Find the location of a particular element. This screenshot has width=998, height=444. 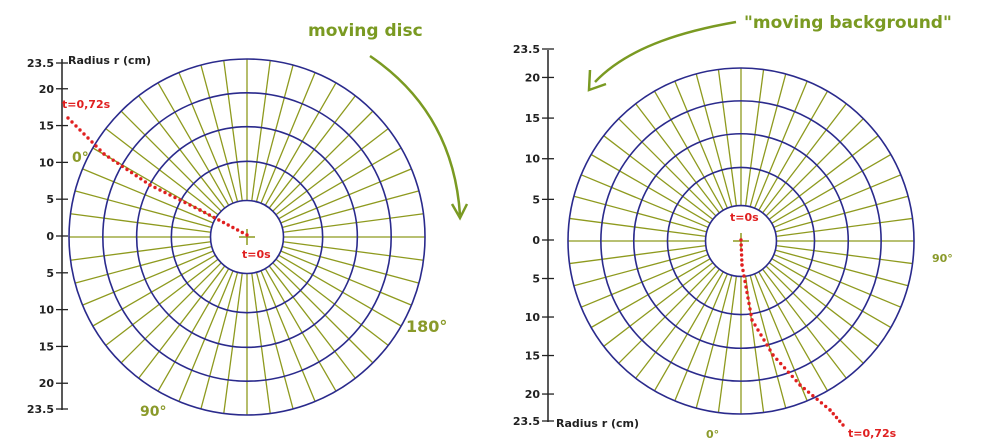

right-angle-0: 0° is located at coordinates (712, 434).